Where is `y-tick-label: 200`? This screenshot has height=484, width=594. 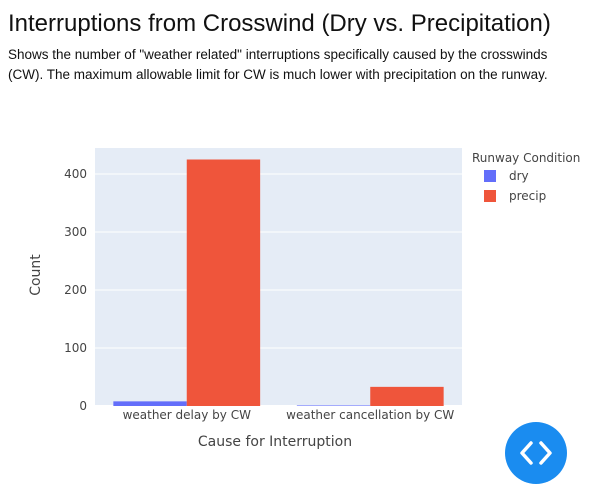 y-tick-label: 200 is located at coordinates (75, 290).